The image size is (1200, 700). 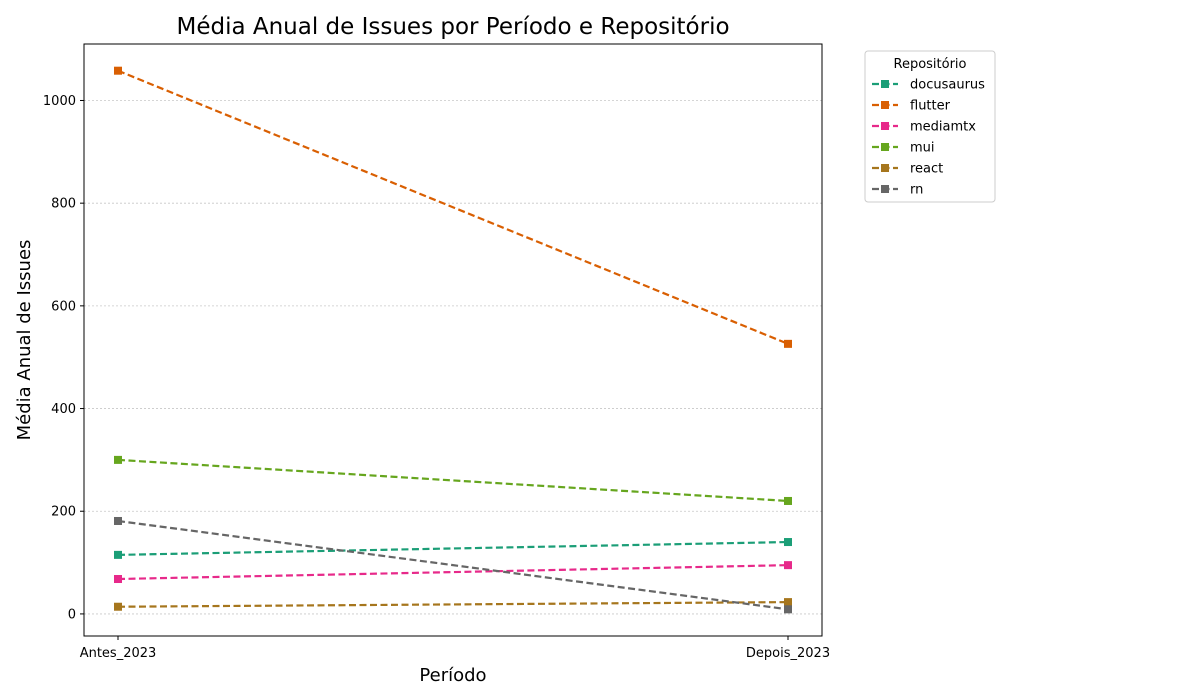 I want to click on y-tick-label: 400, so click(x=63, y=409).